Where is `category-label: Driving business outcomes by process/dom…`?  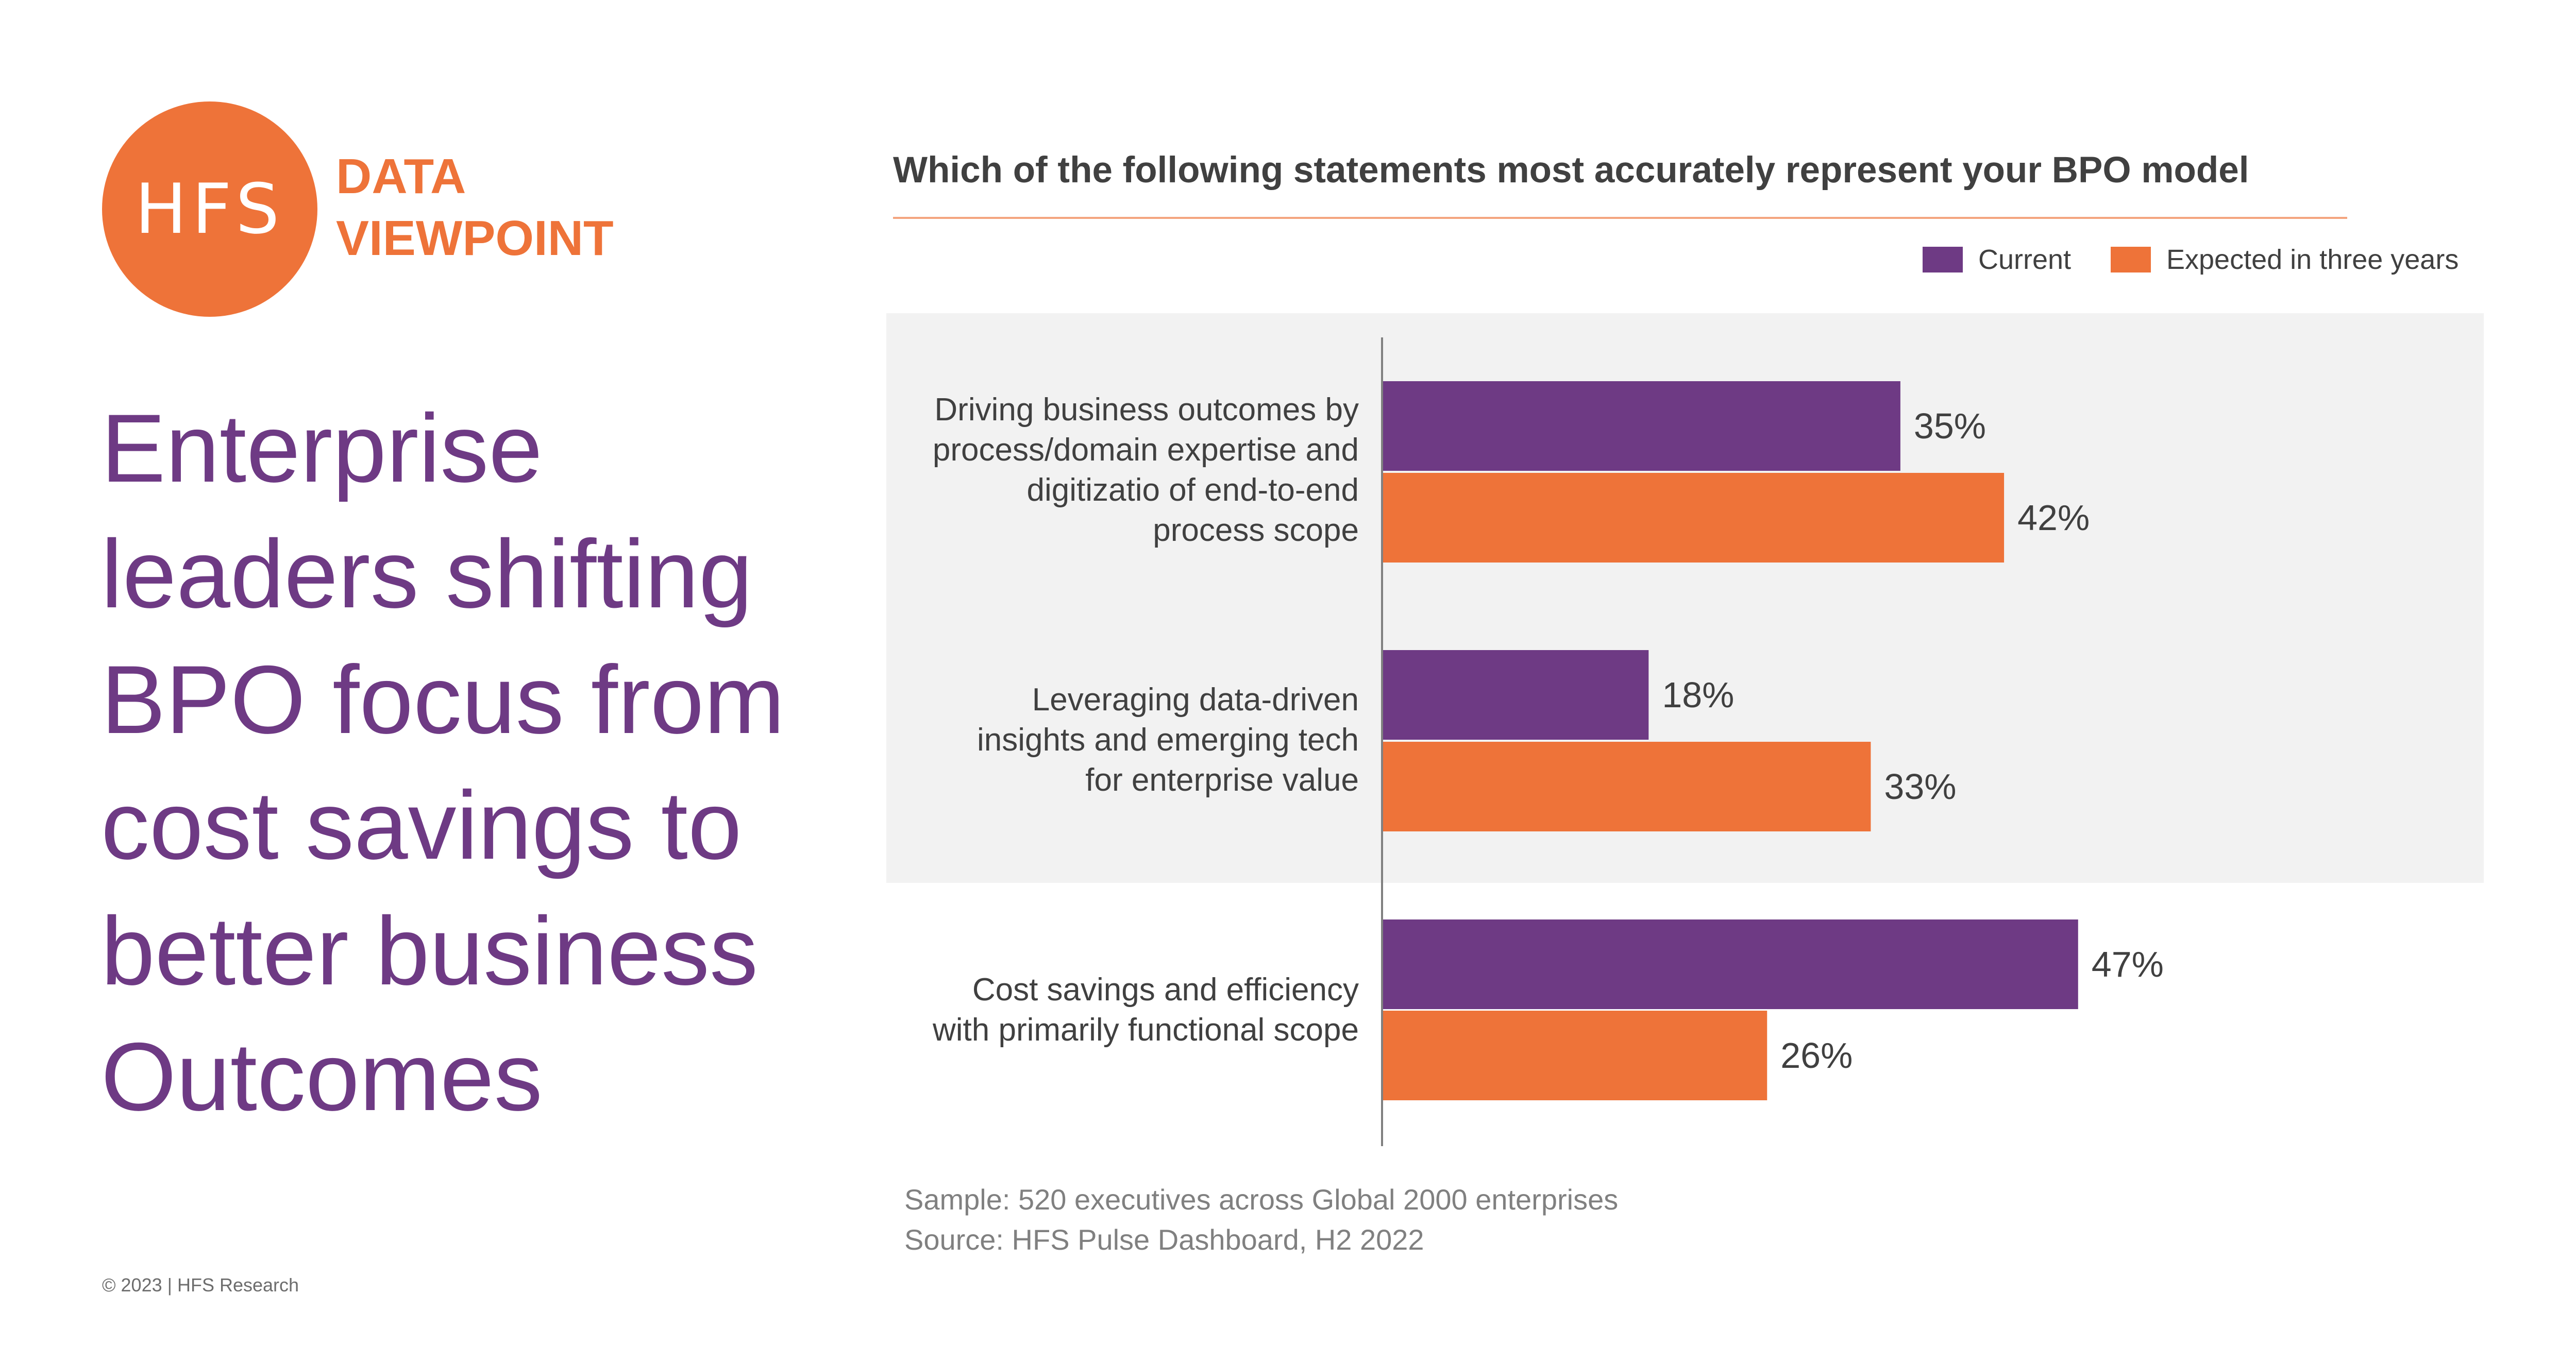
category-label: Driving business outcomes by process/dom… is located at coordinates (1146, 470).